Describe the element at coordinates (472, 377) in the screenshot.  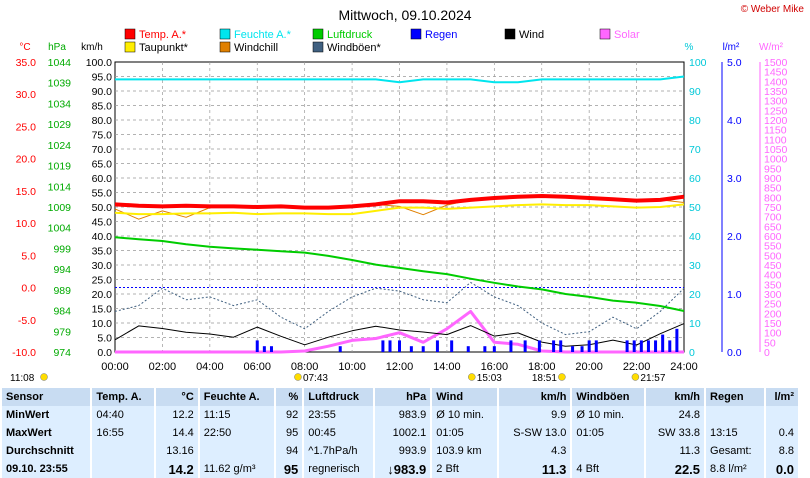
I see `moonrise-icon` at that location.